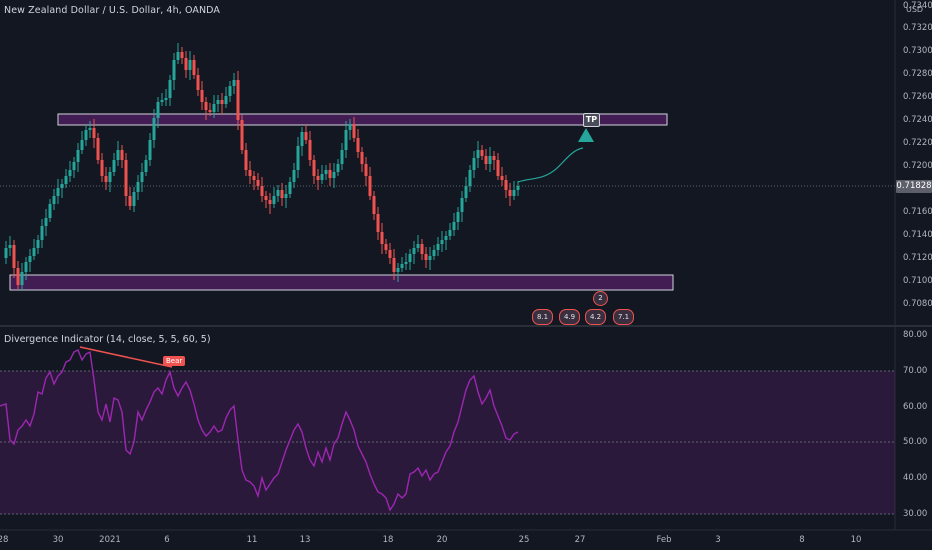 The width and height of the screenshot is (932, 550). I want to click on tp-label: TP, so click(591, 120).